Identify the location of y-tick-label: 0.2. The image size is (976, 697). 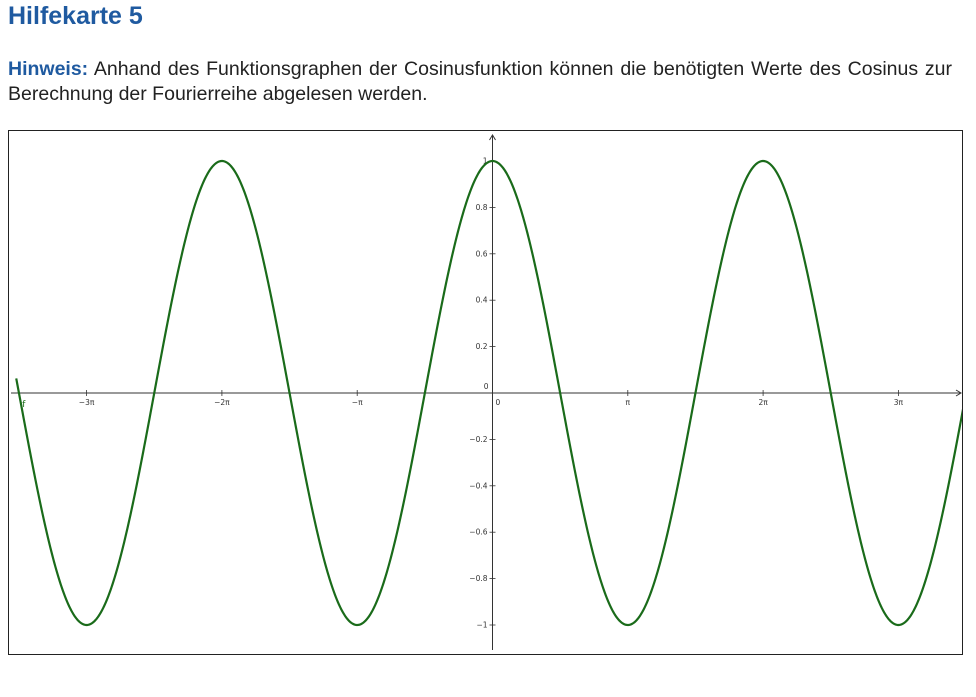
(482, 346).